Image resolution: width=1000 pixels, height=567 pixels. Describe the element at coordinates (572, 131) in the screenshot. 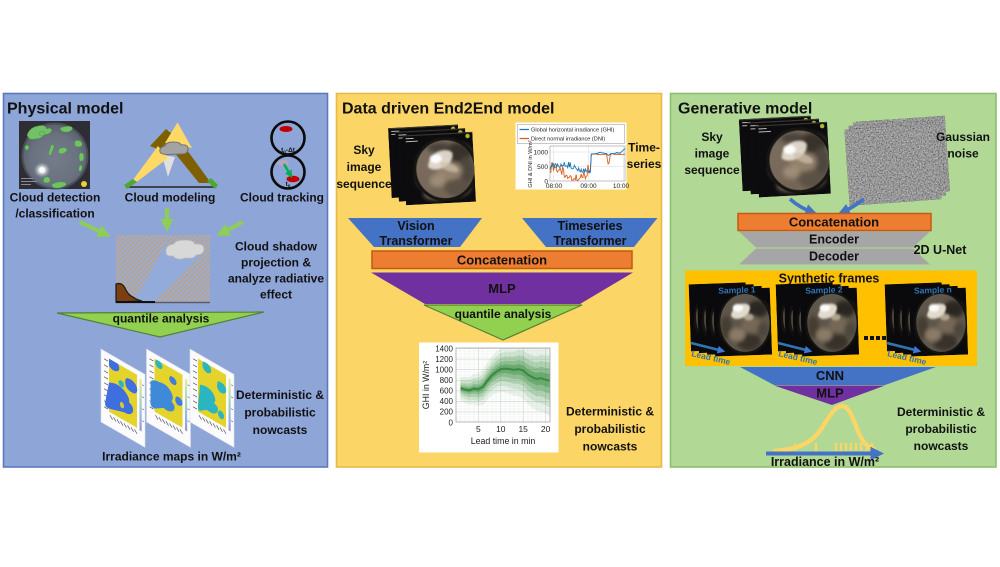

I see `svg-text:Global horizontal irradiance (: Global horizontal irradiance (GHI)` at that location.